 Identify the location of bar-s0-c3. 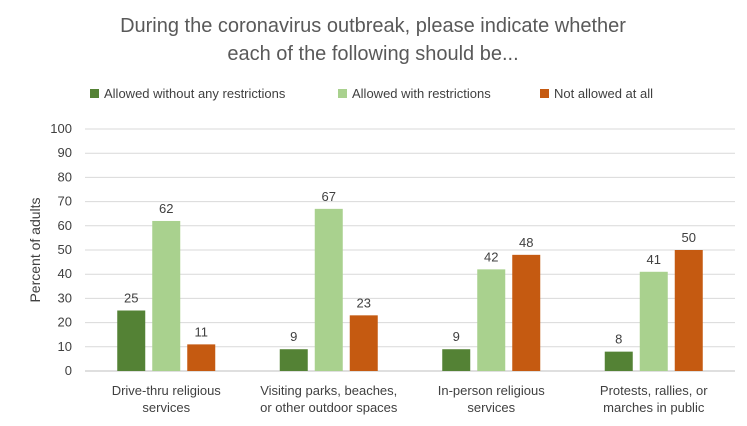
(618, 361).